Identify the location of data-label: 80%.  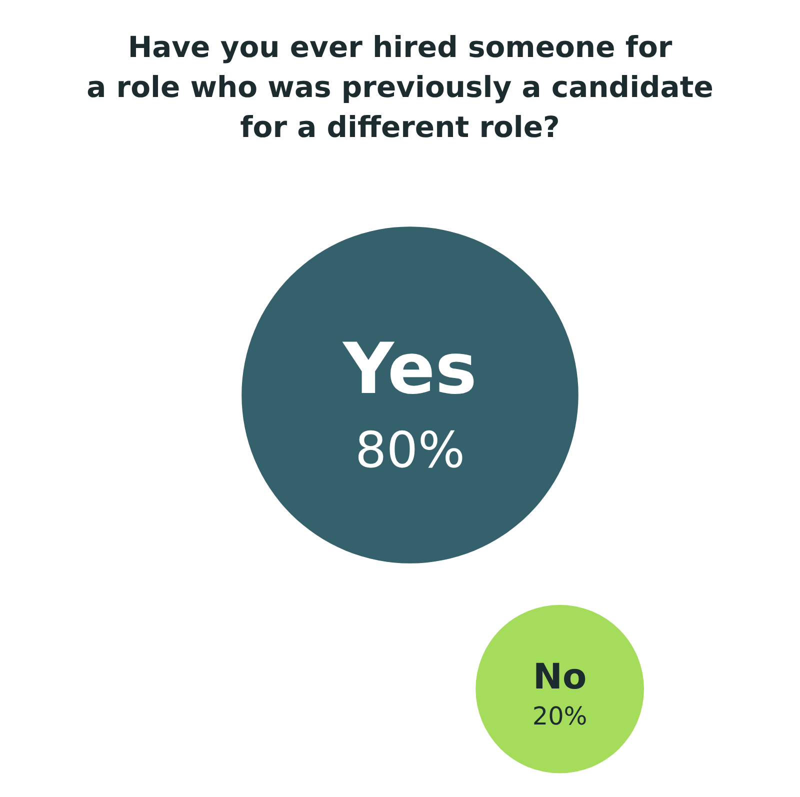
(410, 450).